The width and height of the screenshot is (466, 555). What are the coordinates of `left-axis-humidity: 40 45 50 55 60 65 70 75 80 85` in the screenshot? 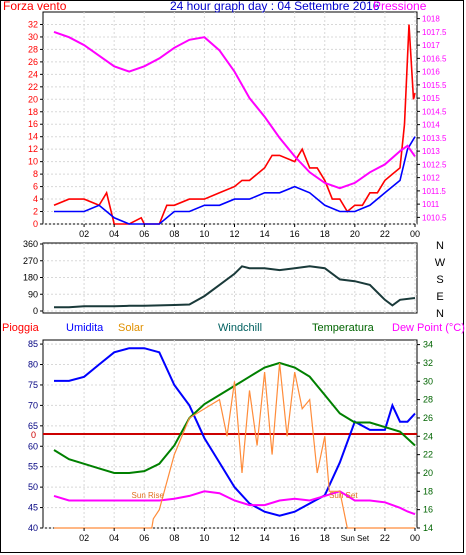 It's located at (35, 436).